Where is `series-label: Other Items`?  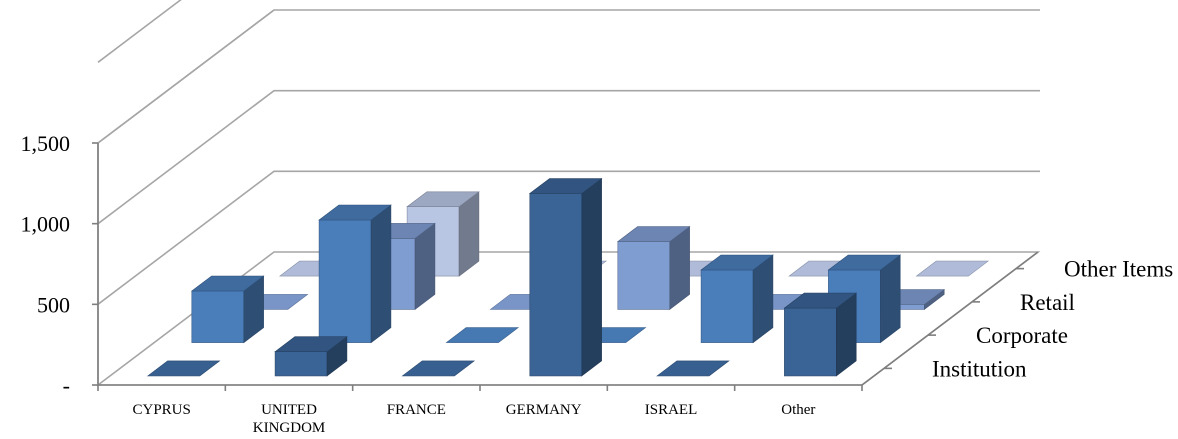 series-label: Other Items is located at coordinates (1118, 269).